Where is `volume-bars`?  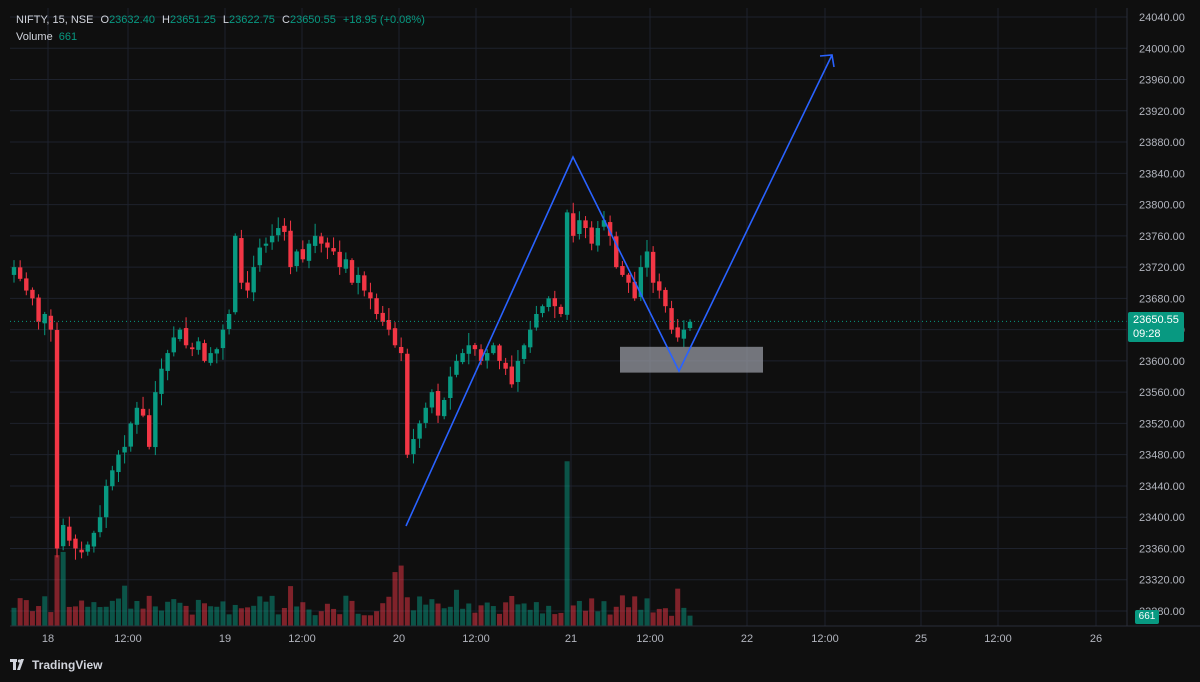 volume-bars is located at coordinates (352, 543).